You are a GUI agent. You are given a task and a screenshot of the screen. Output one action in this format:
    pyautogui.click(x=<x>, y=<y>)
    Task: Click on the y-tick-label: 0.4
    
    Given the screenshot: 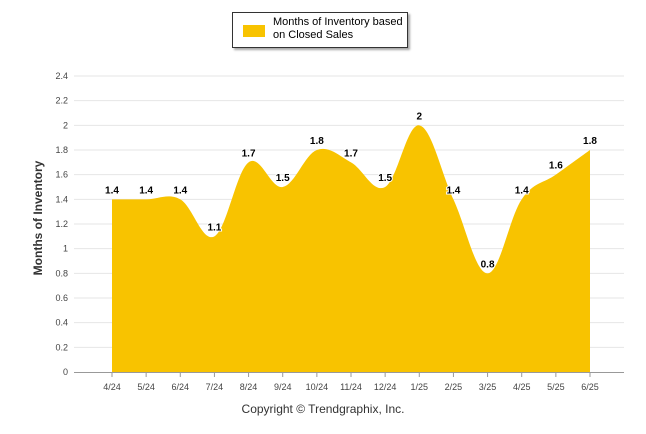 What is the action you would take?
    pyautogui.click(x=61, y=323)
    